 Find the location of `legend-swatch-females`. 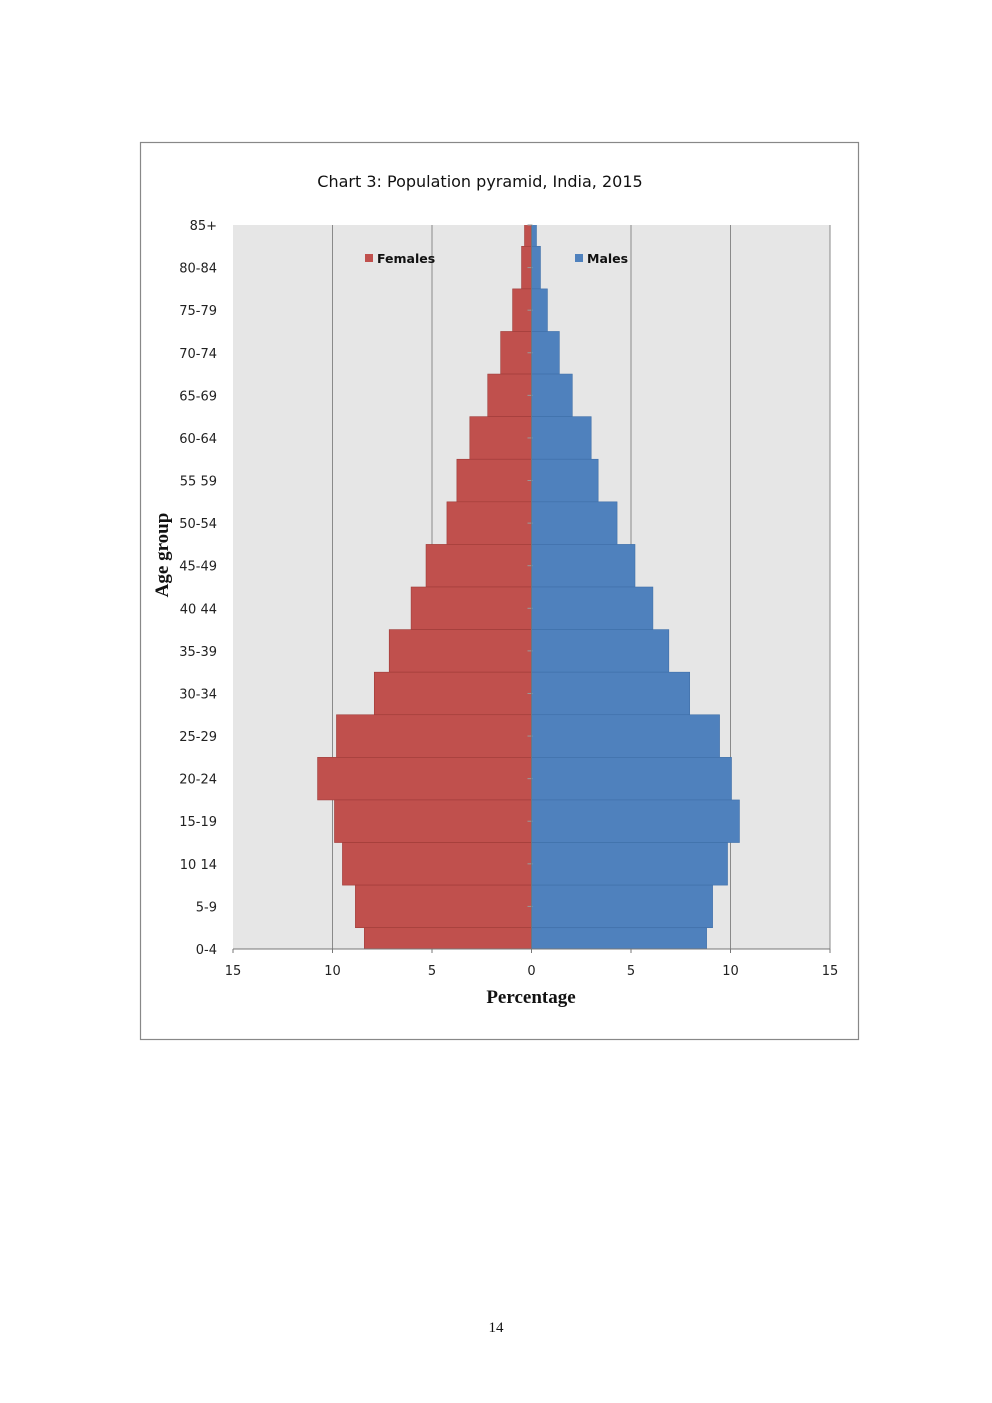

legend-swatch-females is located at coordinates (369, 258).